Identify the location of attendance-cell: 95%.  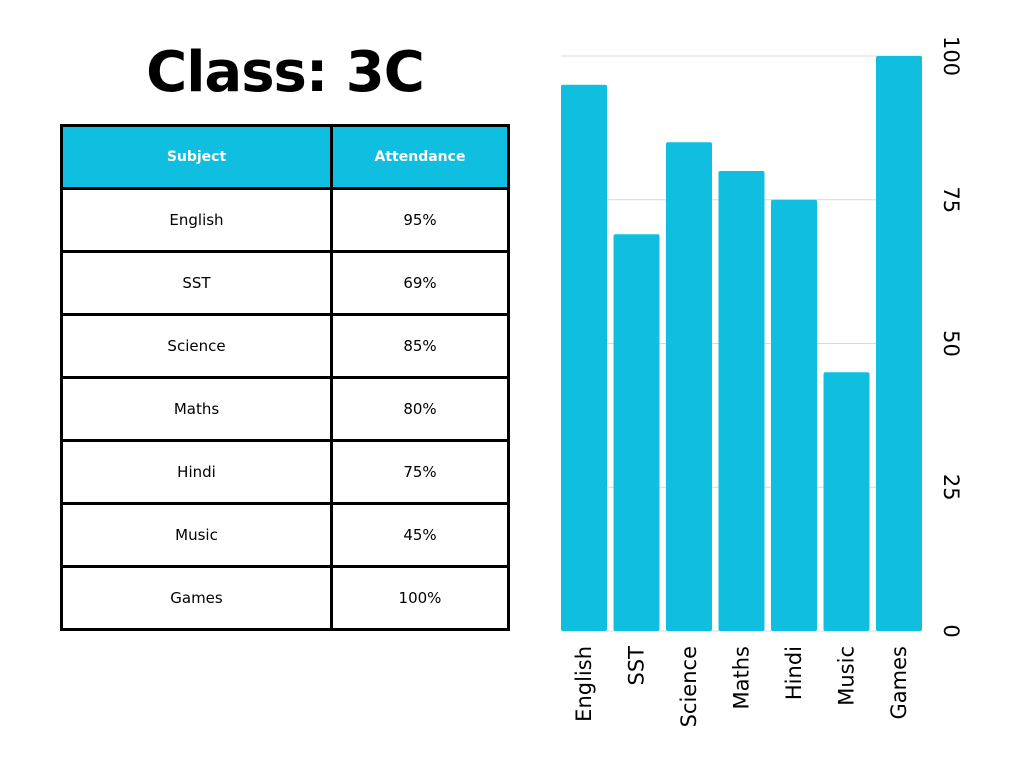
(420, 220).